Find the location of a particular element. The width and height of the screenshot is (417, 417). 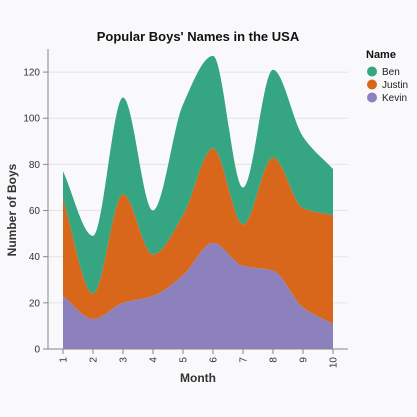

legend-label-justin: Justin is located at coordinates (395, 85).